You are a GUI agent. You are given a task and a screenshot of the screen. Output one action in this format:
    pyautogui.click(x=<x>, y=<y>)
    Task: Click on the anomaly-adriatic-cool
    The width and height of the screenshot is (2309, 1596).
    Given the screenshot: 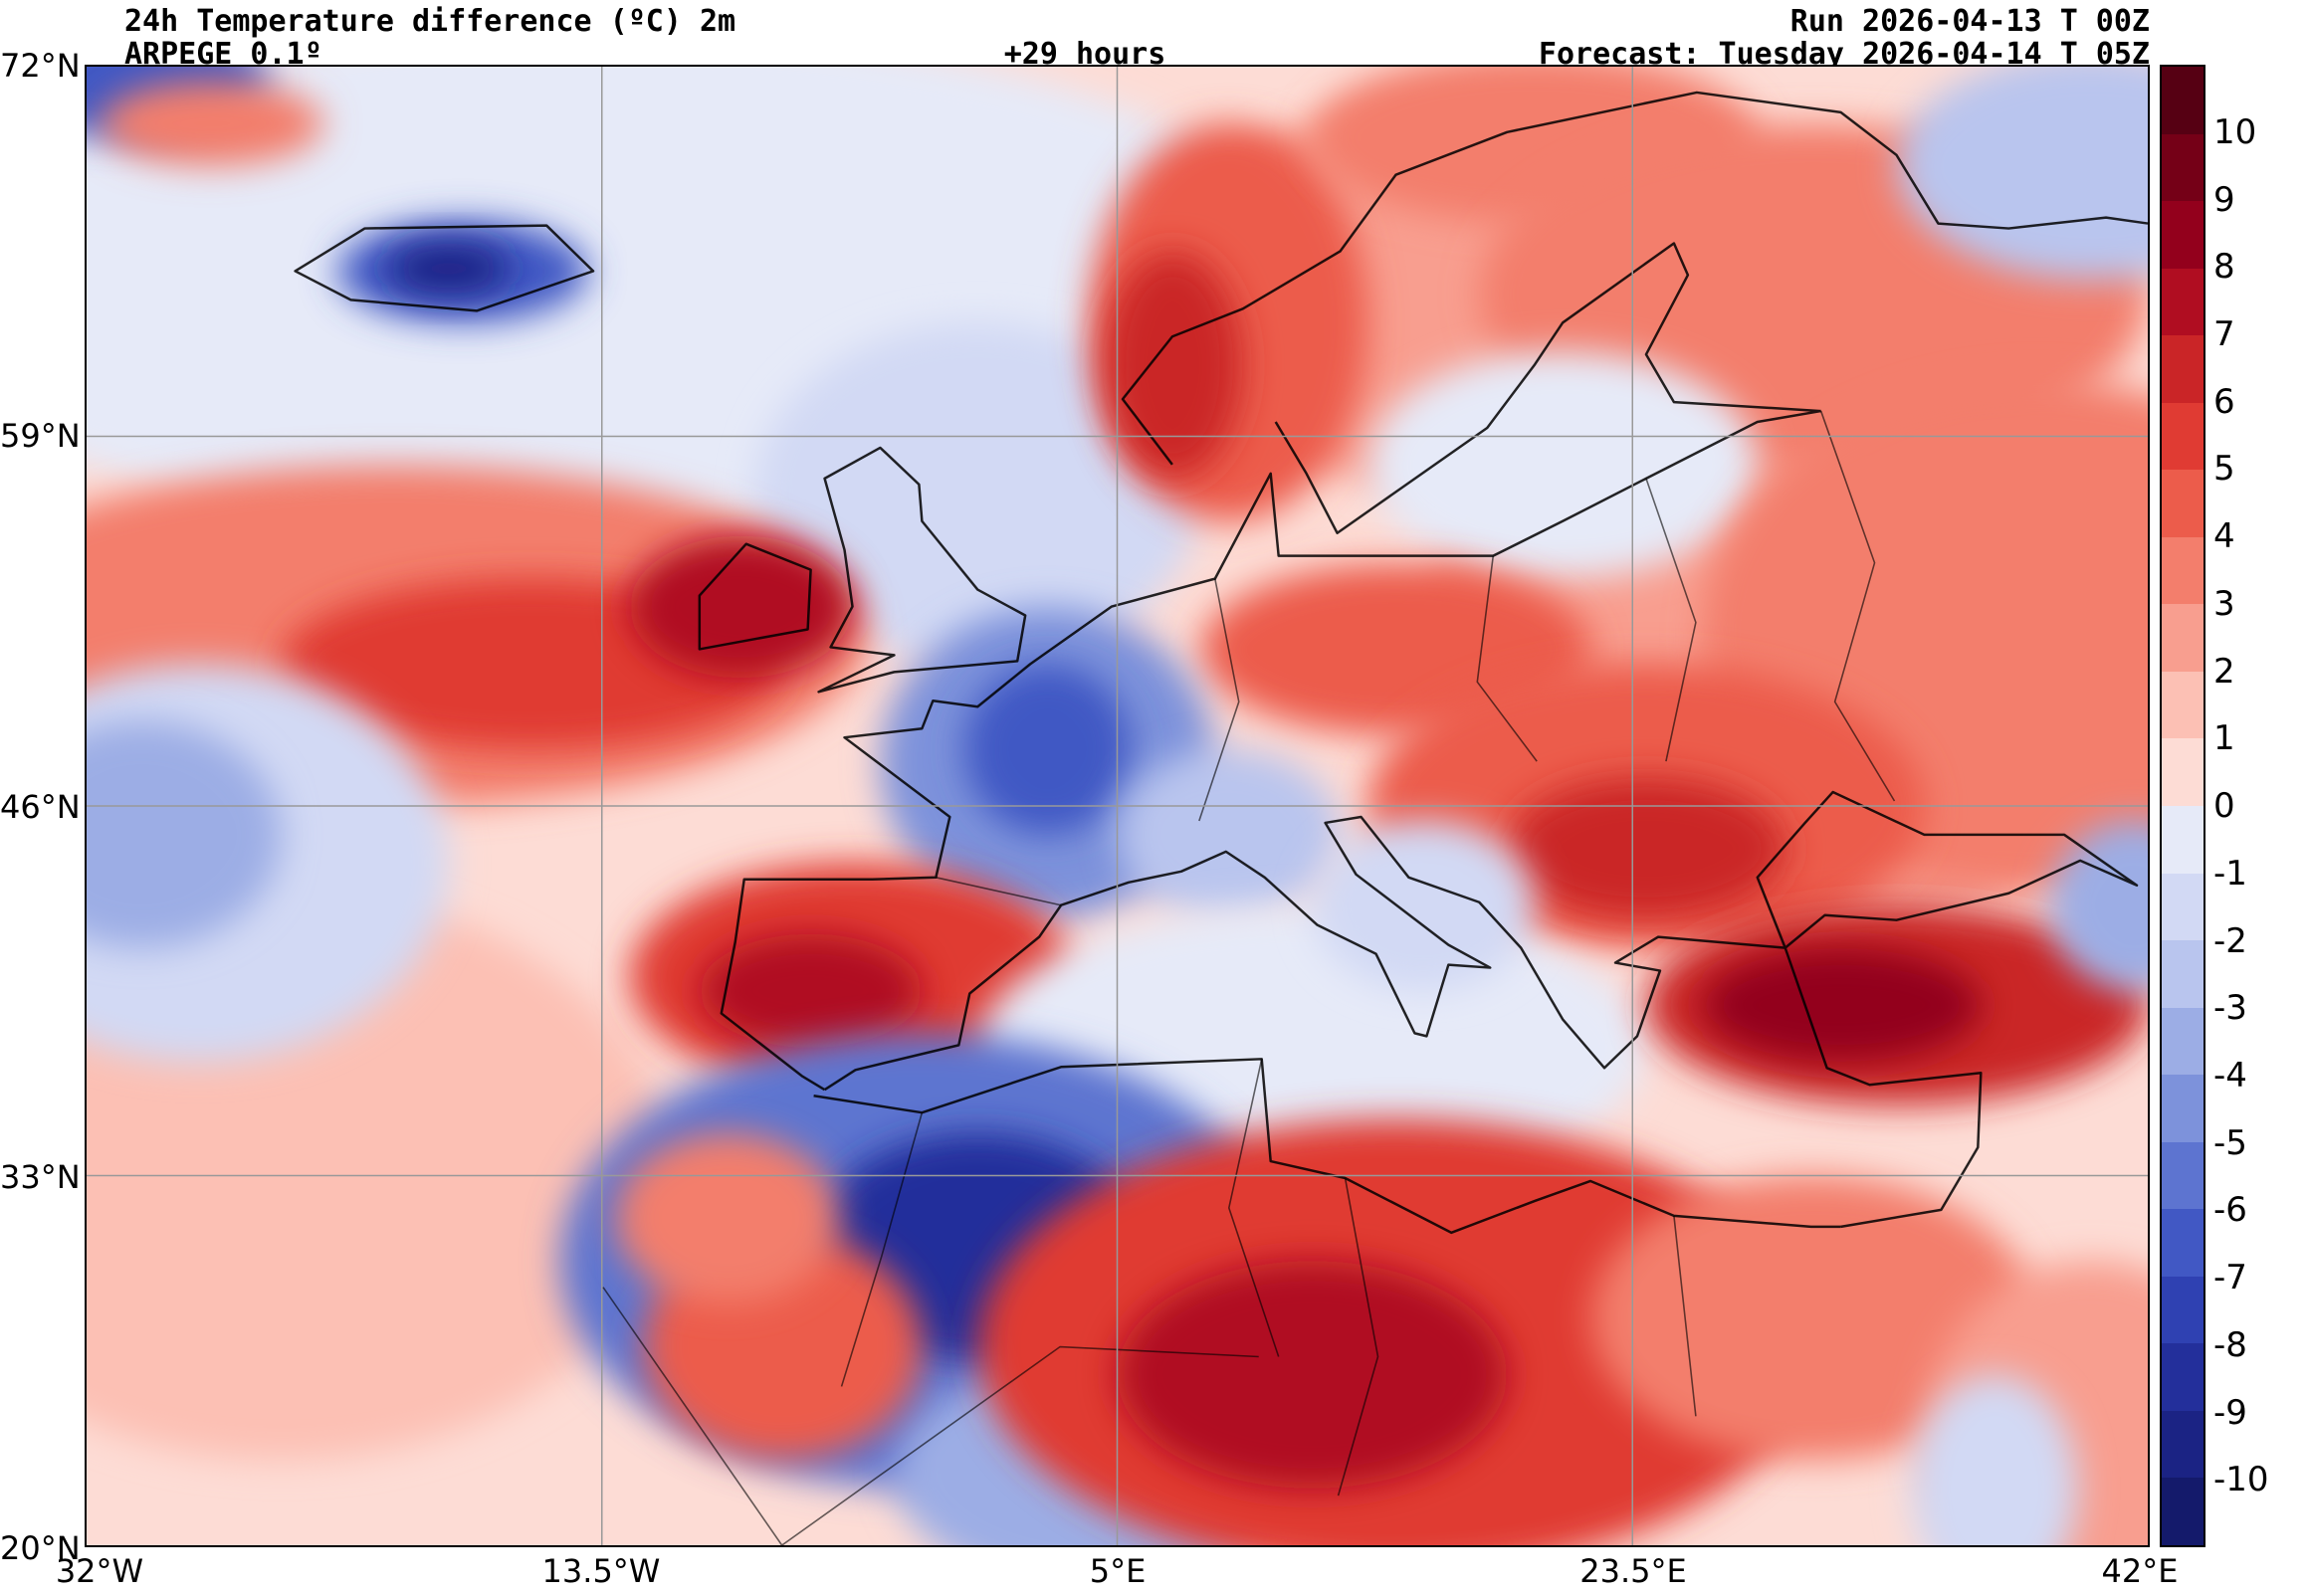 What is the action you would take?
    pyautogui.click(x=1424, y=906)
    